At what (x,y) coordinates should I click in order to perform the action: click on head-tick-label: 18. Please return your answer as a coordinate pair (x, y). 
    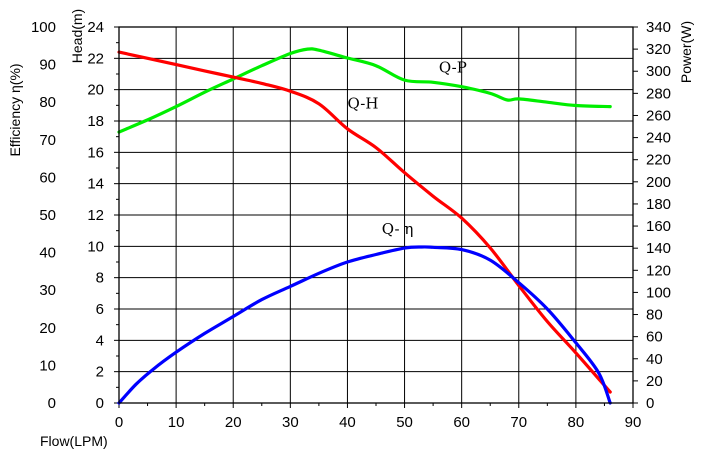
    Looking at the image, I should click on (95, 121).